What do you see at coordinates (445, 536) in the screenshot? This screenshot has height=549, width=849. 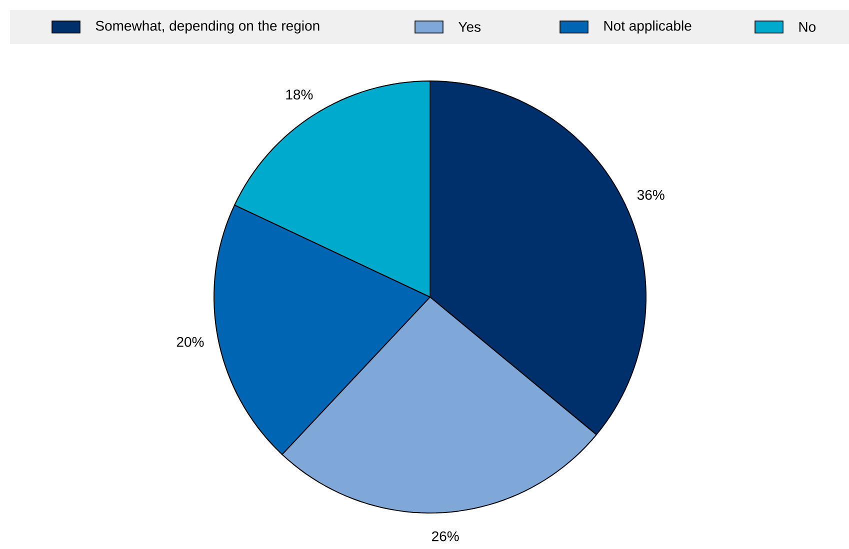 I see `data-label: 26%` at bounding box center [445, 536].